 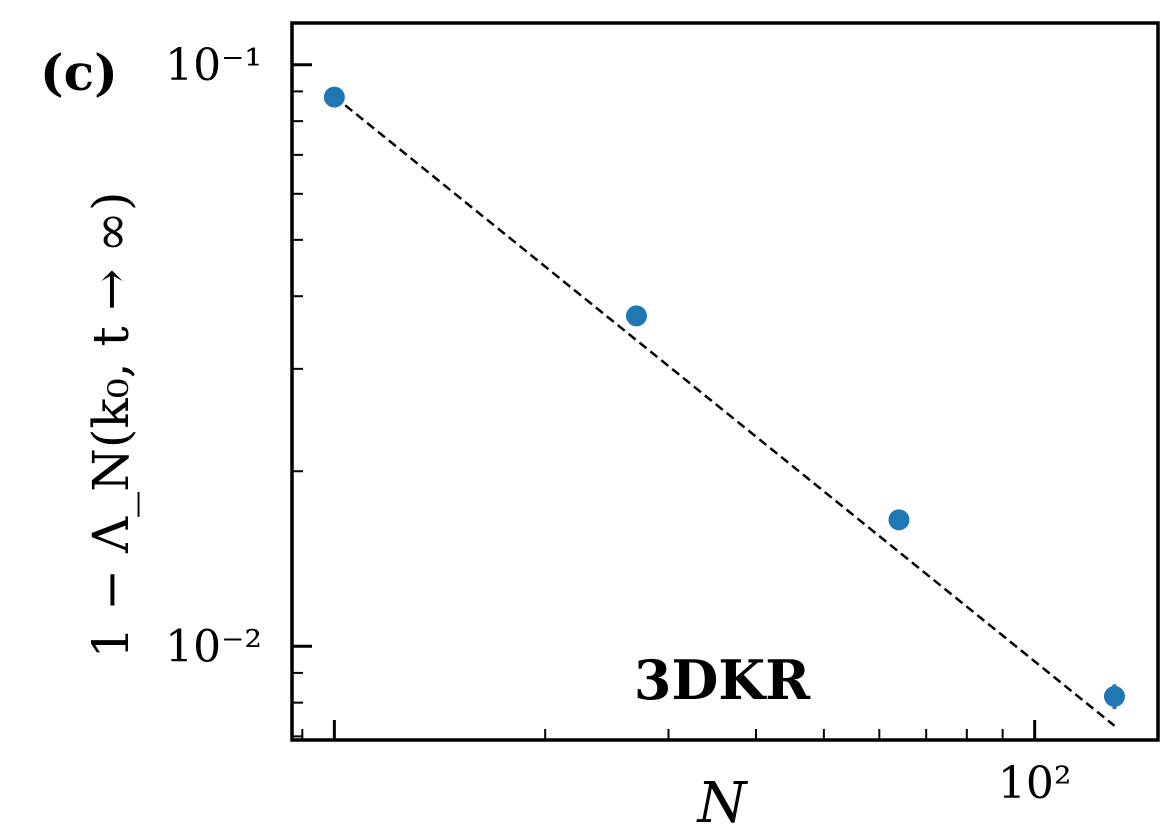 What do you see at coordinates (722, 680) in the screenshot?
I see `annotation-label: 3DKR` at bounding box center [722, 680].